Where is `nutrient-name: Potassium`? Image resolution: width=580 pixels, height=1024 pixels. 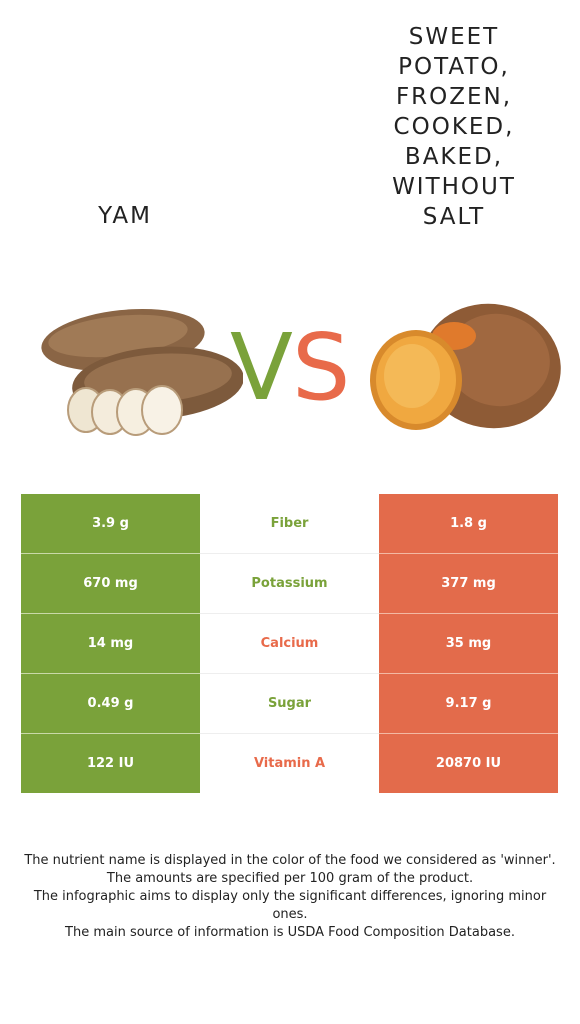
nutrient-name: Potassium is located at coordinates (289, 583).